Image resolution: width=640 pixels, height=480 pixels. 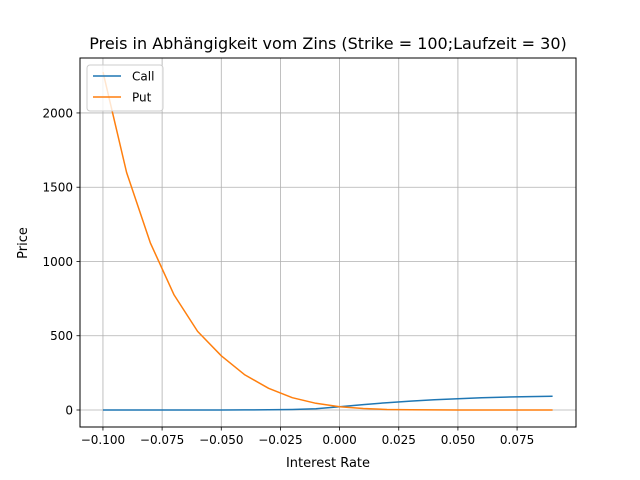 What do you see at coordinates (69, 410) in the screenshot?
I see `y-tick-label: 0` at bounding box center [69, 410].